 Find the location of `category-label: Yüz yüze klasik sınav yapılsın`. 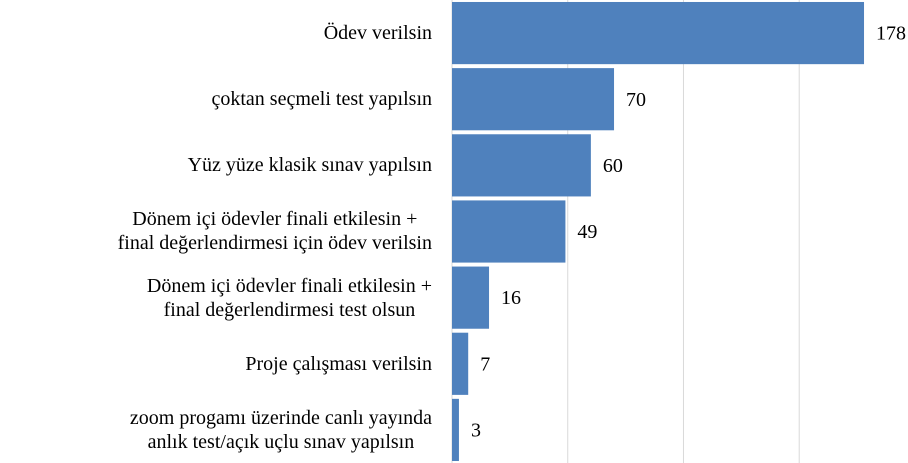

category-label: Yüz yüze klasik sınav yapılsın is located at coordinates (216, 165).